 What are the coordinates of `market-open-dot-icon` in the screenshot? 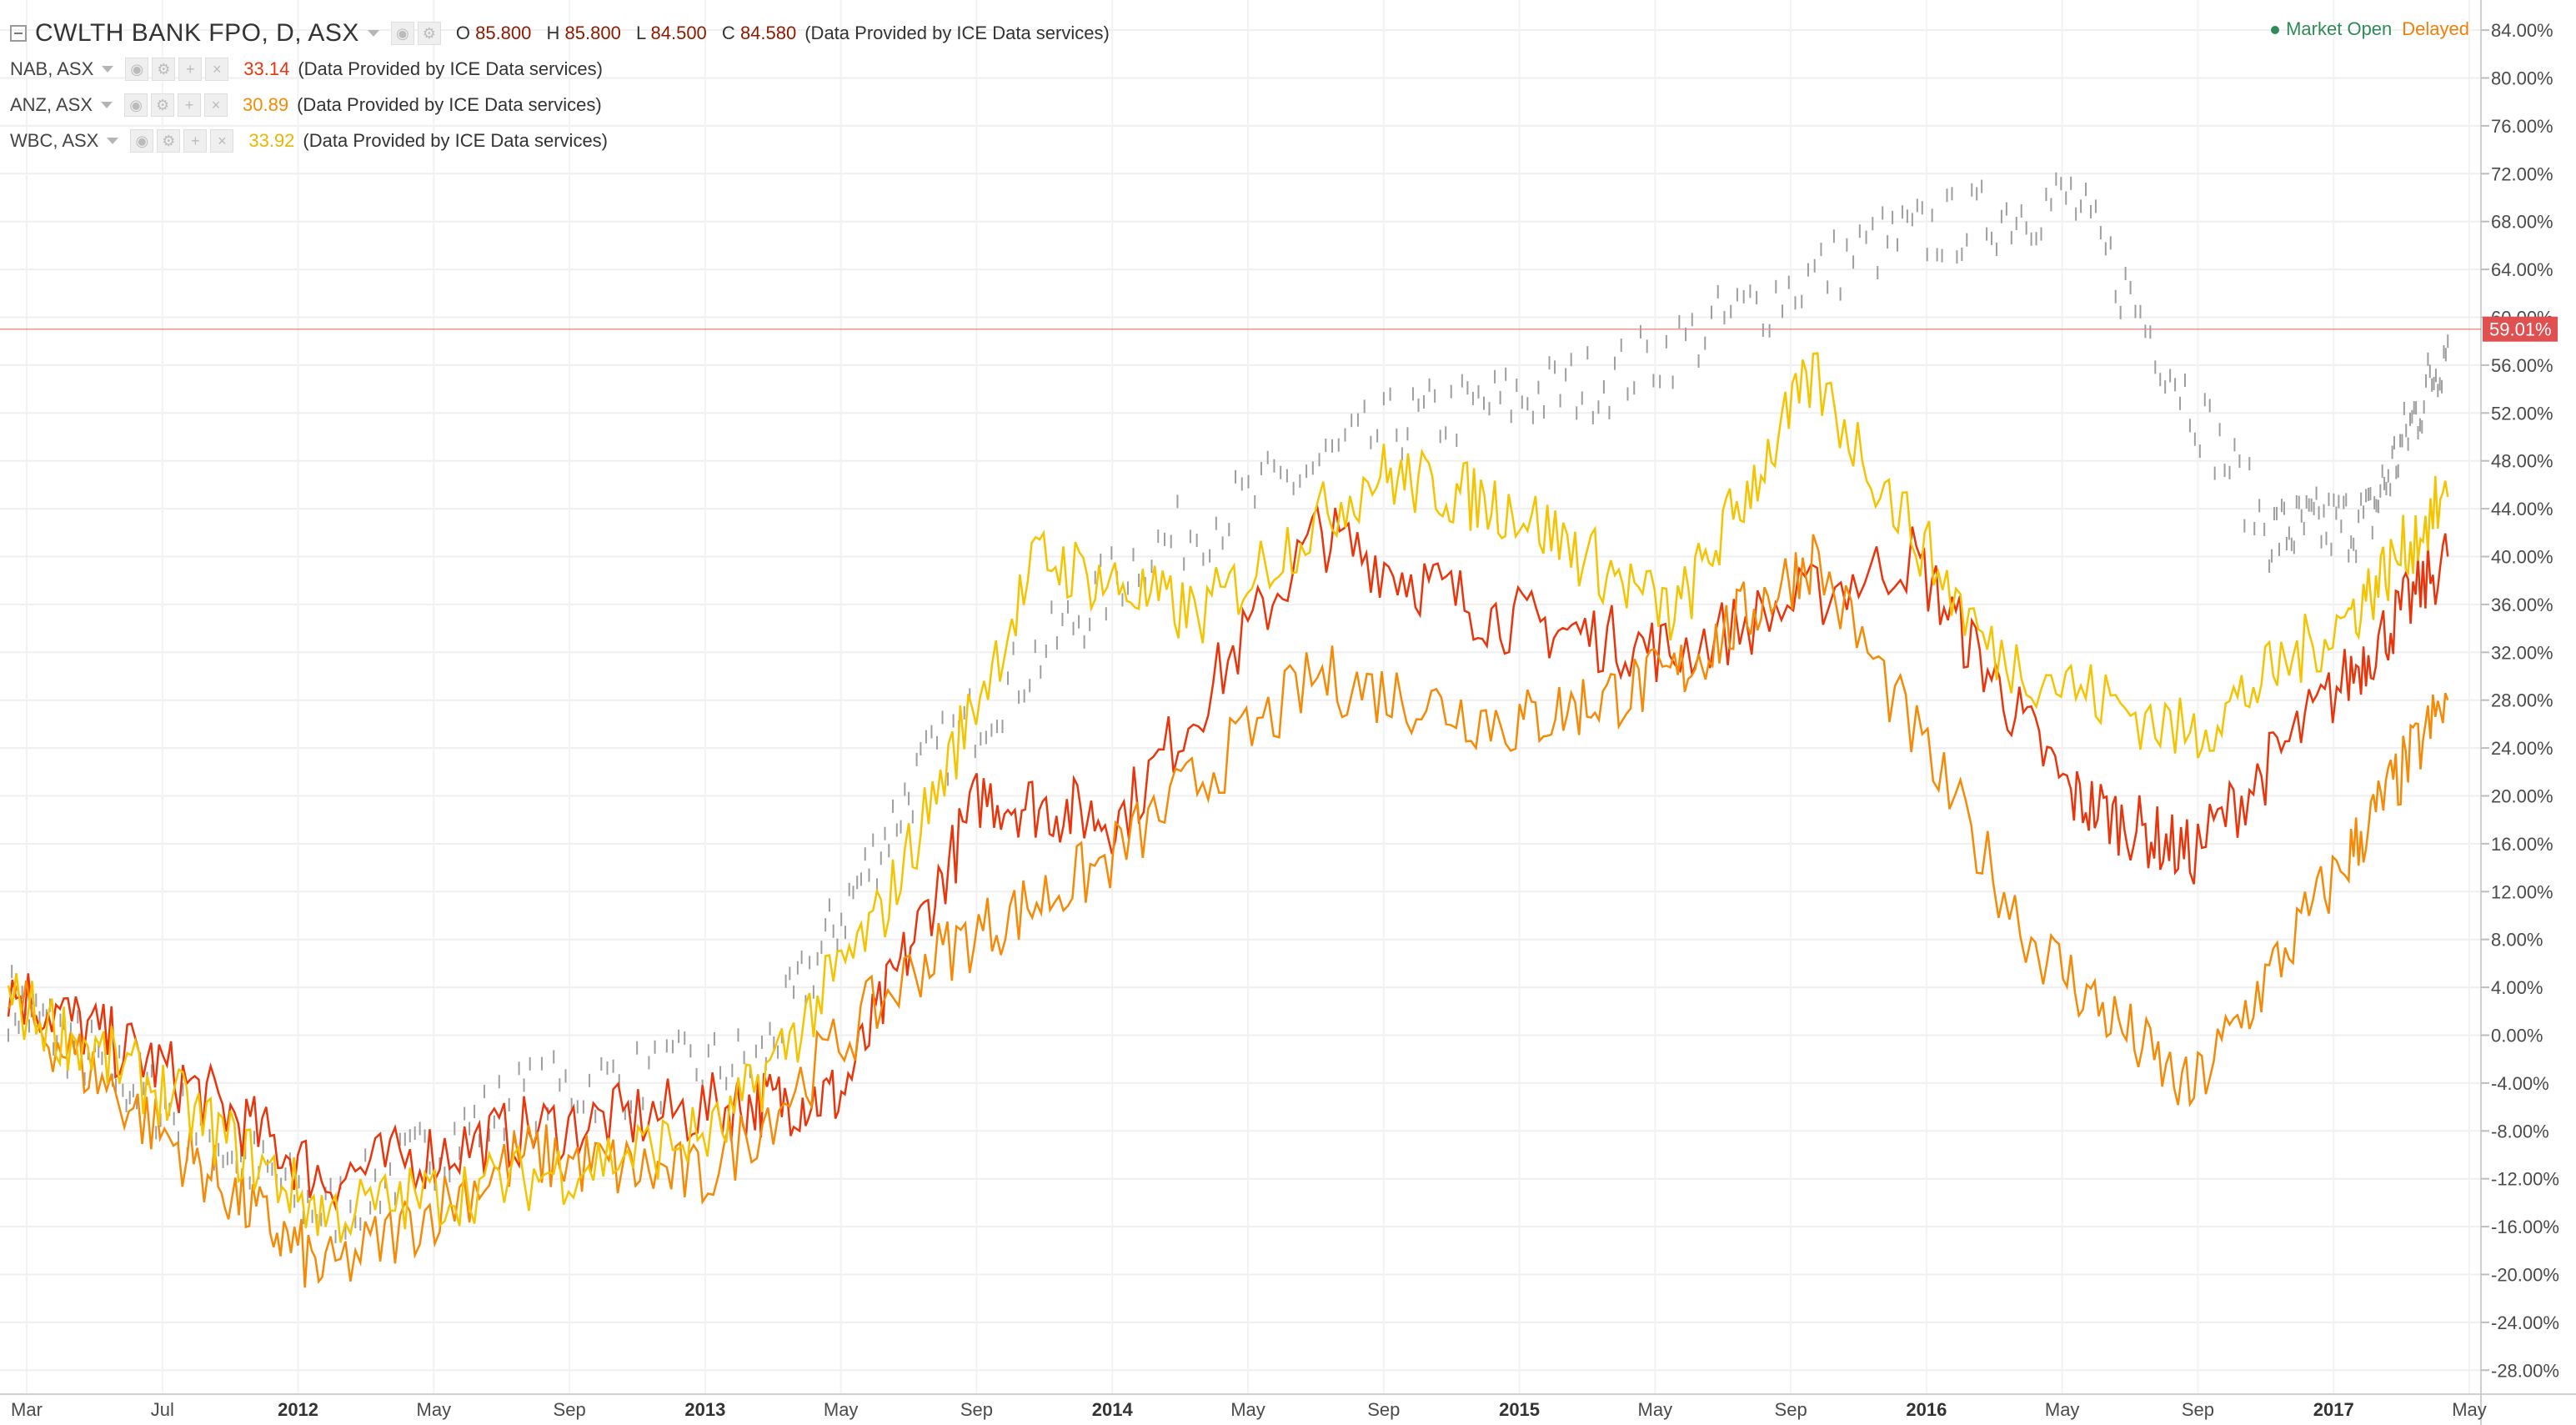 It's located at (2275, 30).